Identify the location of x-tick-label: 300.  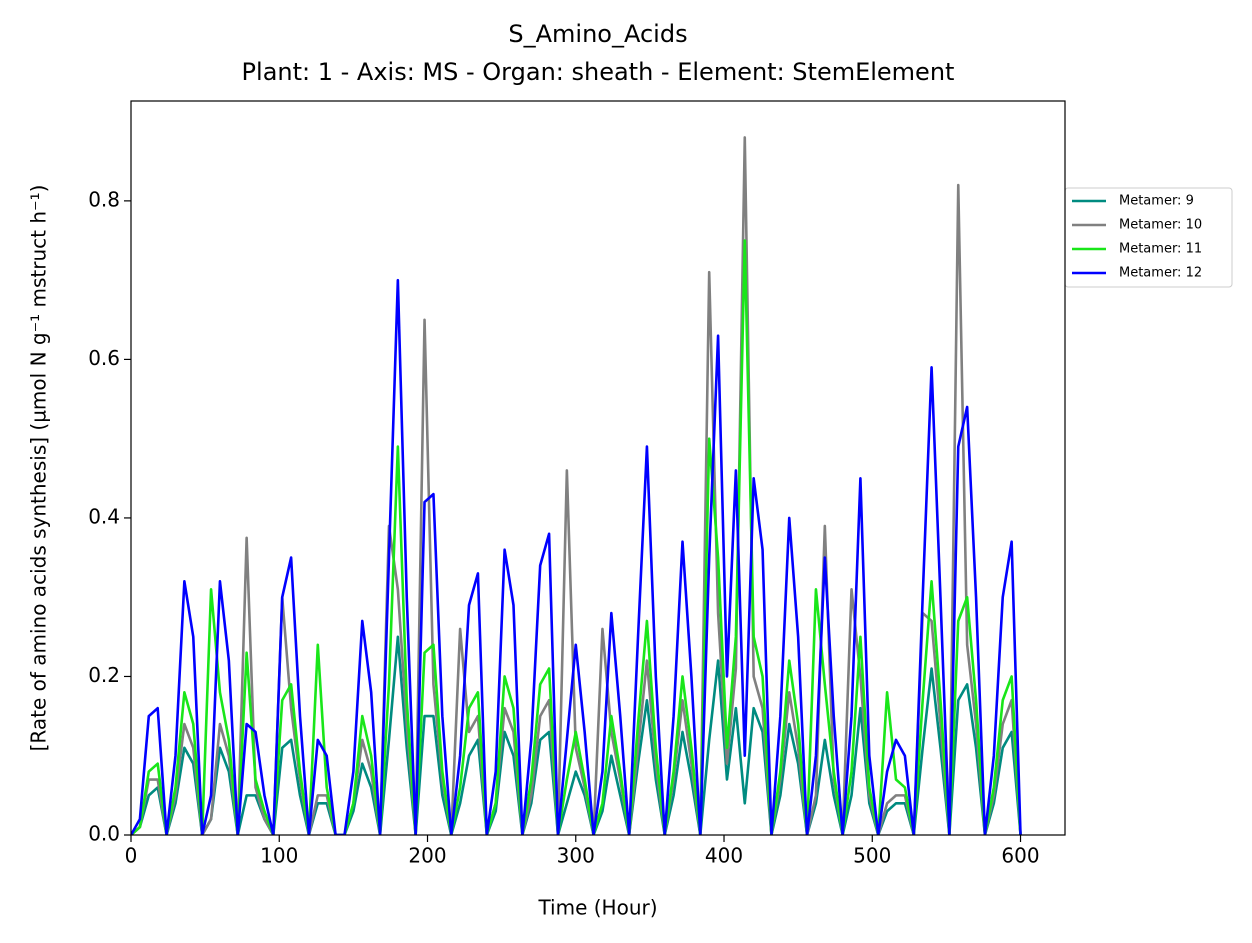
(576, 856).